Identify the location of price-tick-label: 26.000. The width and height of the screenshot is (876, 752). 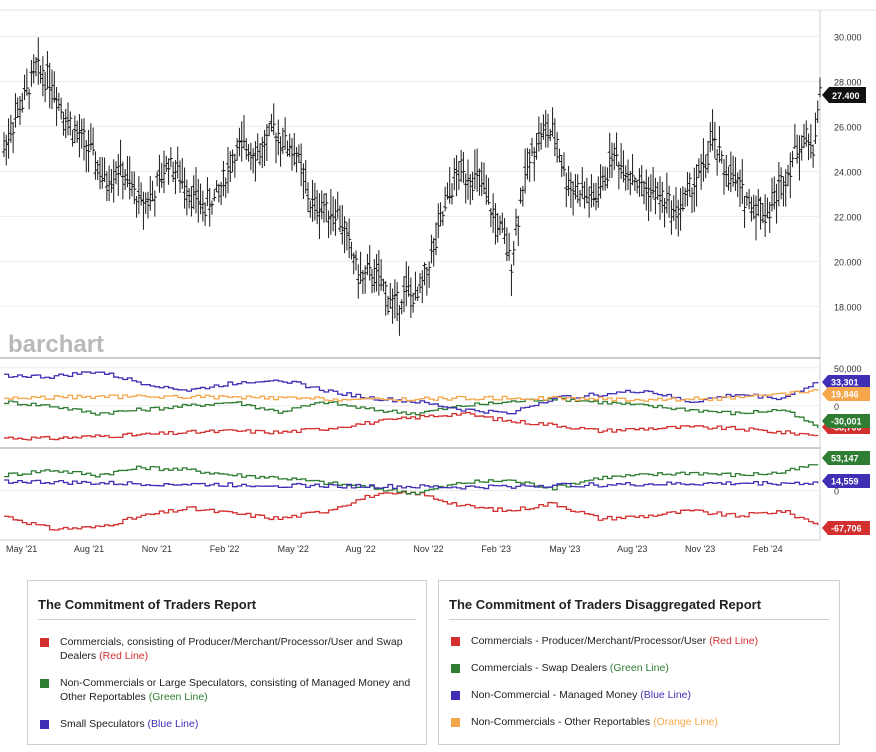
(848, 127).